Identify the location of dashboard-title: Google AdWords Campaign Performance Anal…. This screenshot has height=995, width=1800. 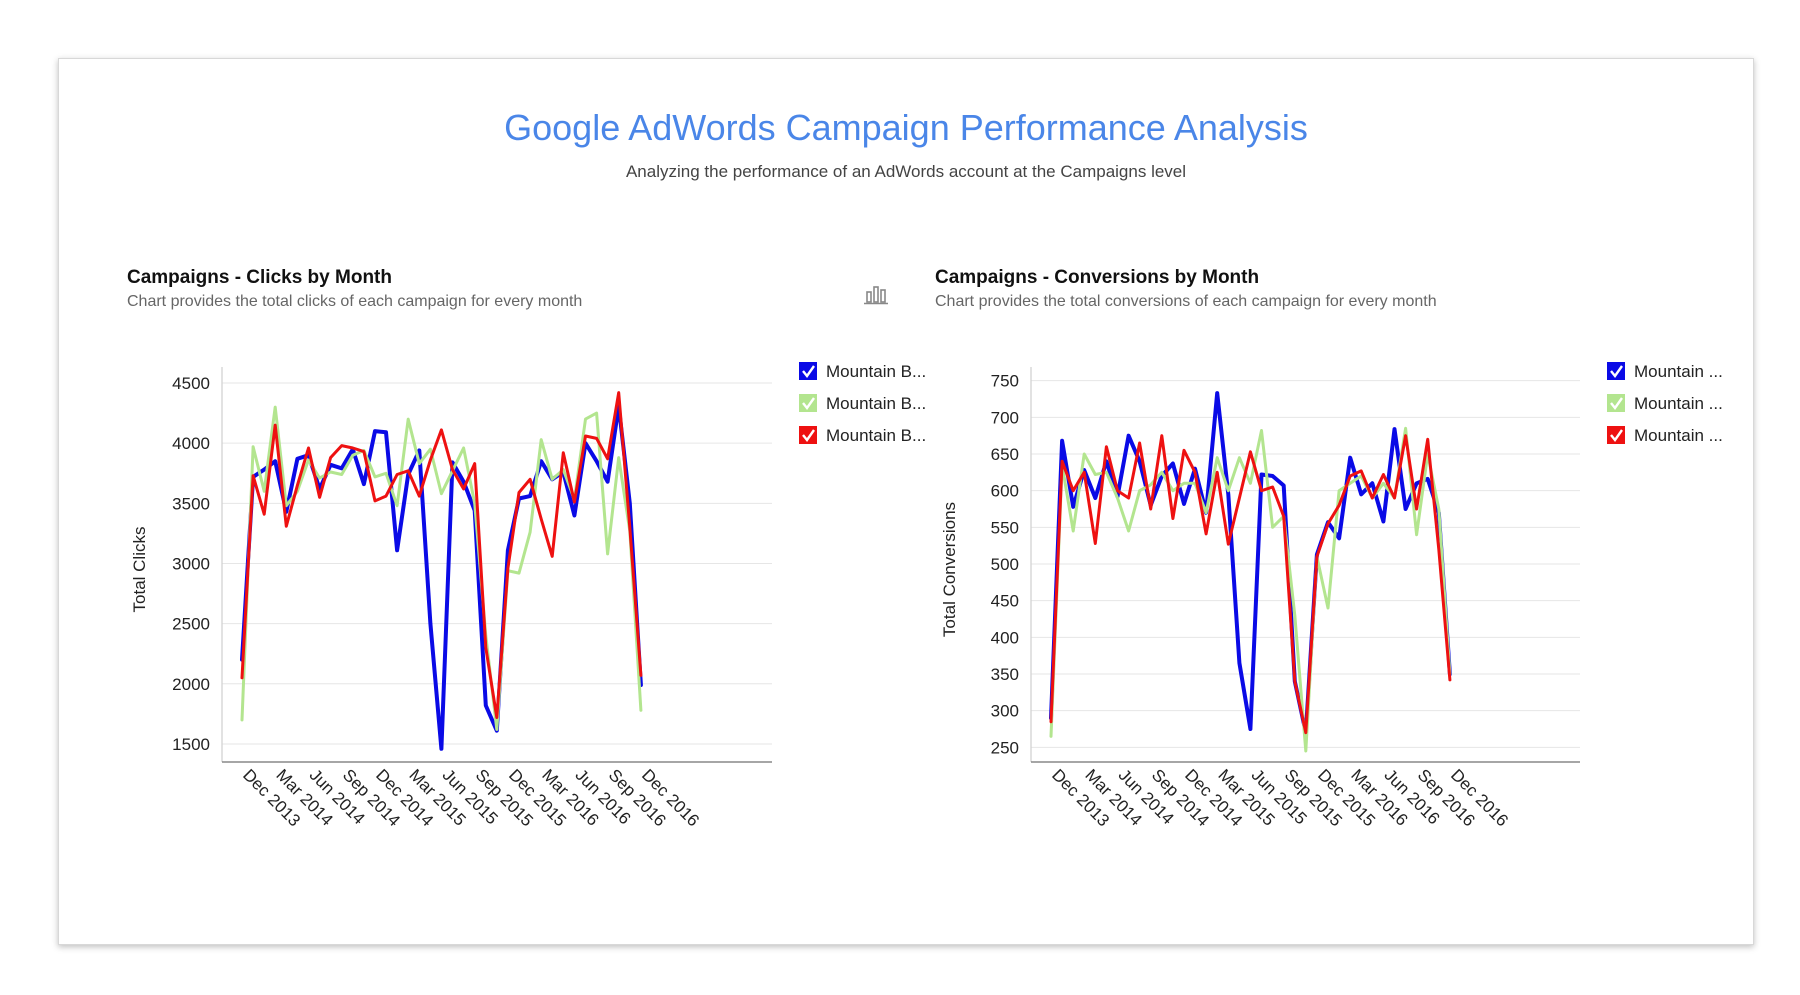
(906, 127).